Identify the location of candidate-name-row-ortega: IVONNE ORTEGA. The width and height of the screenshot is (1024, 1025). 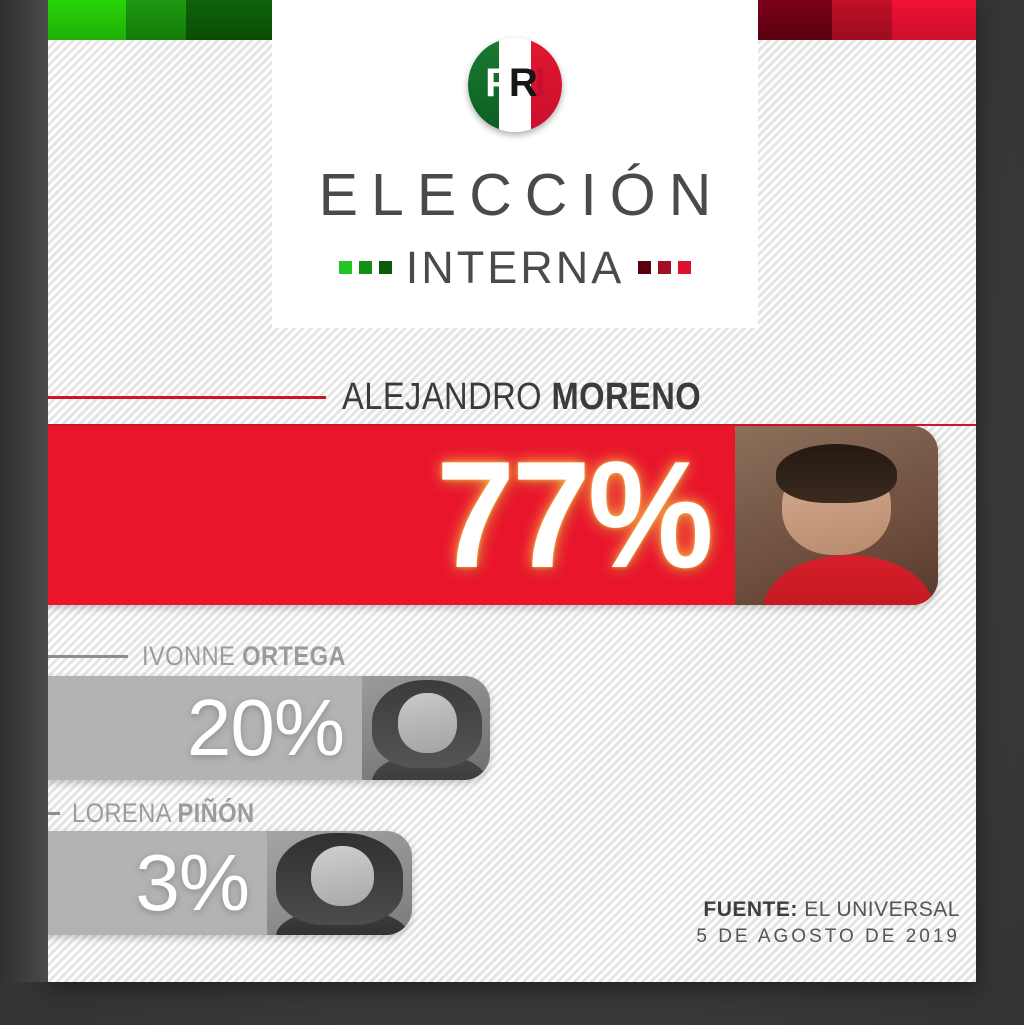
(200, 656).